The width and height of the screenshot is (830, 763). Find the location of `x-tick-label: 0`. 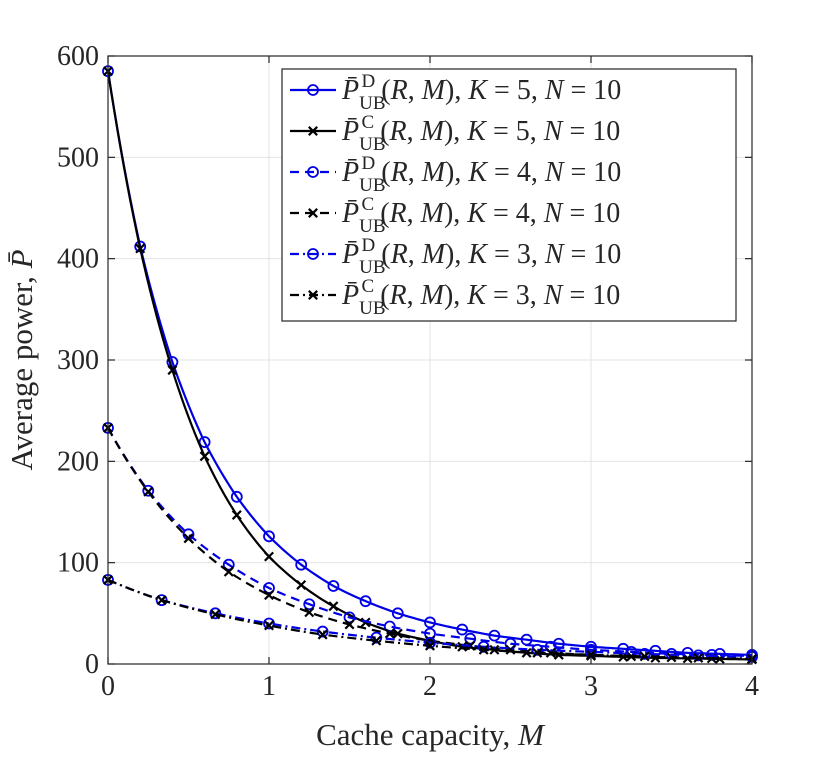

x-tick-label: 0 is located at coordinates (108, 686).